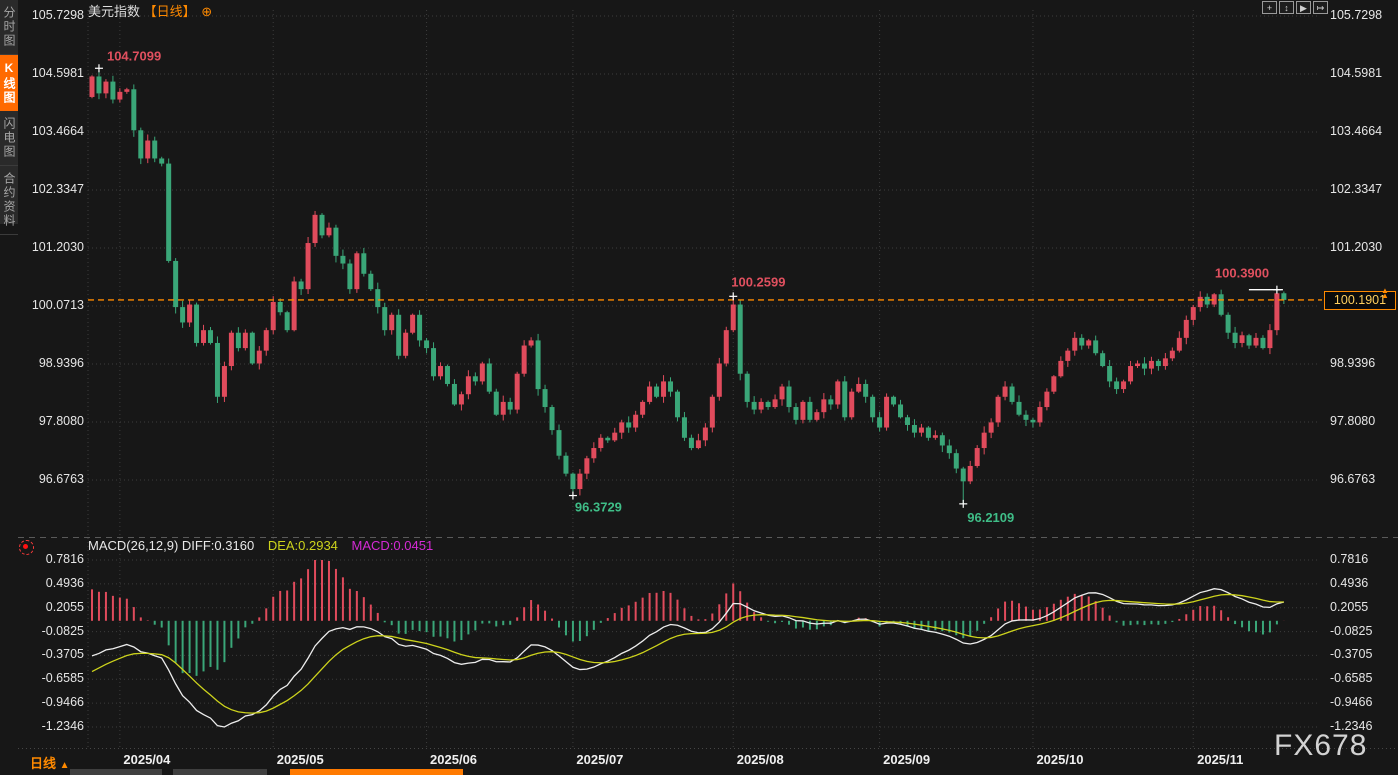 This screenshot has width=1398, height=775. Describe the element at coordinates (1060, 759) in the screenshot. I see `date-label: 2025/10` at that location.